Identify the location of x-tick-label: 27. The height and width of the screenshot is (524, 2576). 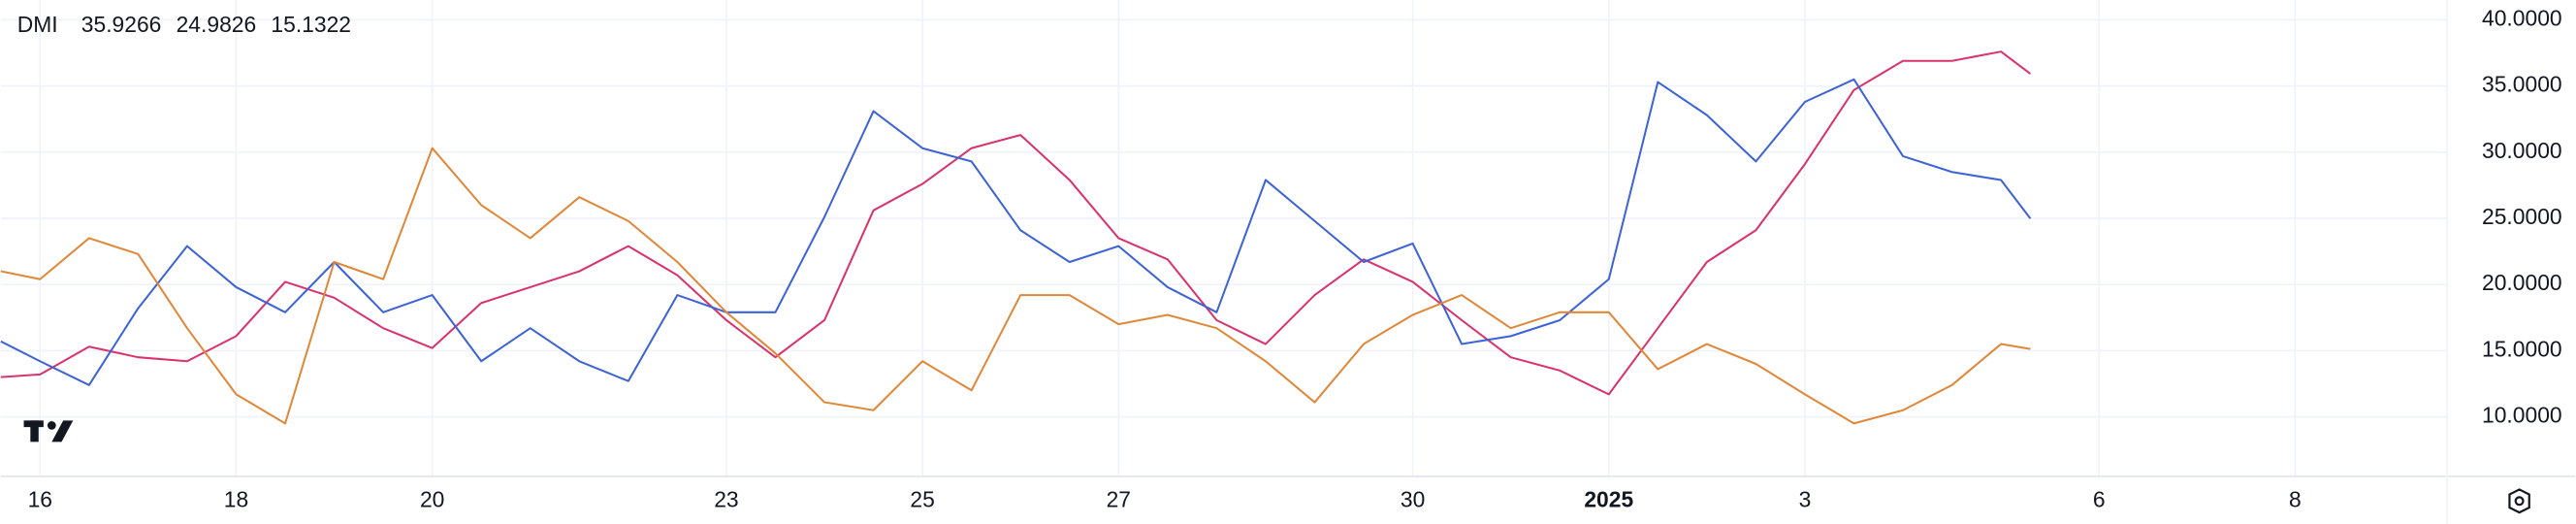
(1119, 498).